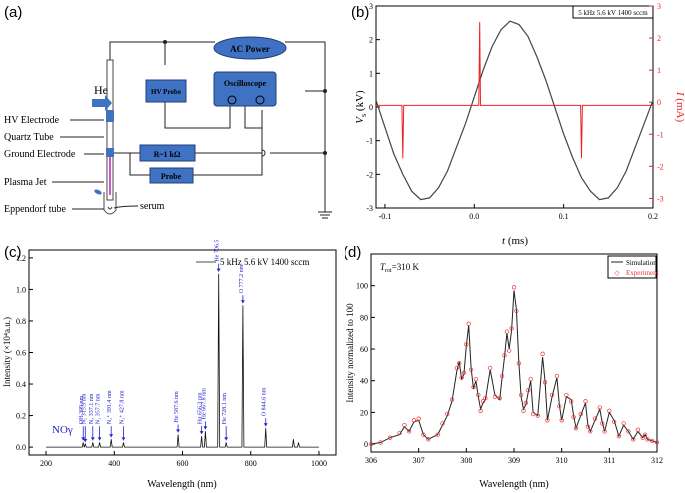 The width and height of the screenshot is (685, 493). What do you see at coordinates (110, 203) in the screenshot?
I see `eppendorf-tube` at bounding box center [110, 203].